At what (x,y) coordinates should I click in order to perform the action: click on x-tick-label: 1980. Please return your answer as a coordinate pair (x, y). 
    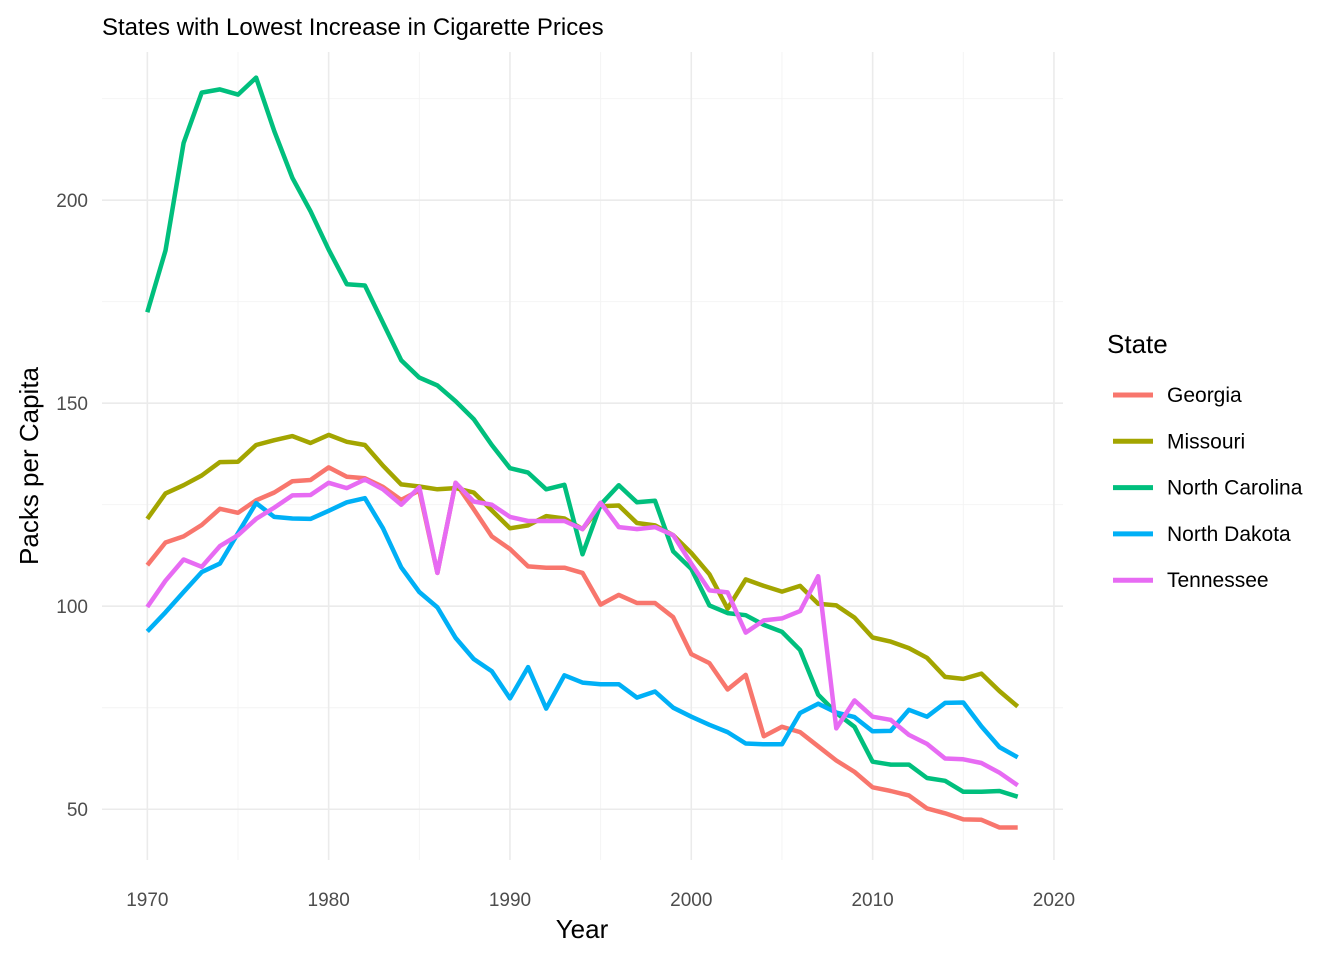
    Looking at the image, I should click on (329, 900).